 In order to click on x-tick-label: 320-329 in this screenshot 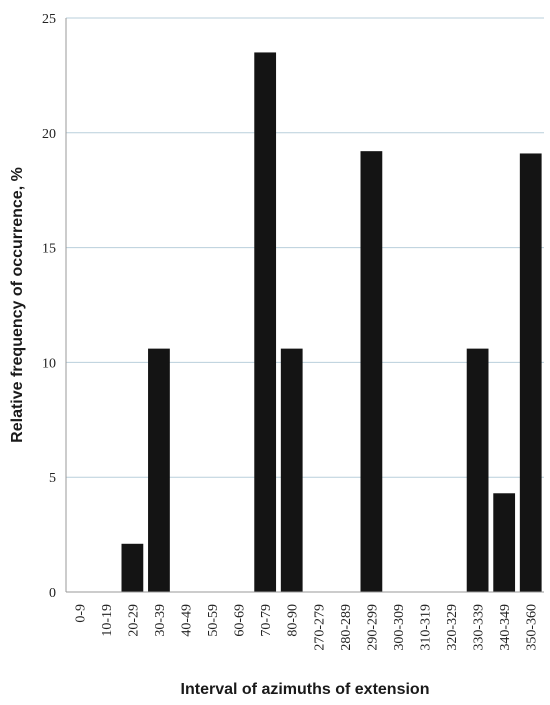, I will do `click(452, 627)`.